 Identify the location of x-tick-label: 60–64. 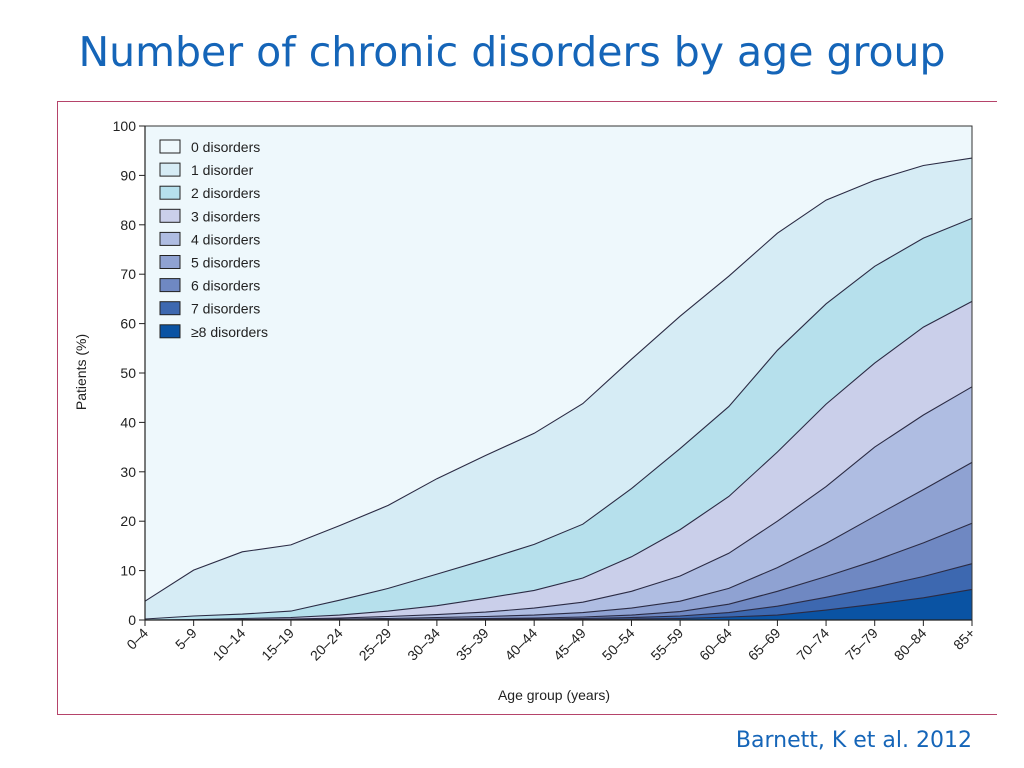
(715, 644).